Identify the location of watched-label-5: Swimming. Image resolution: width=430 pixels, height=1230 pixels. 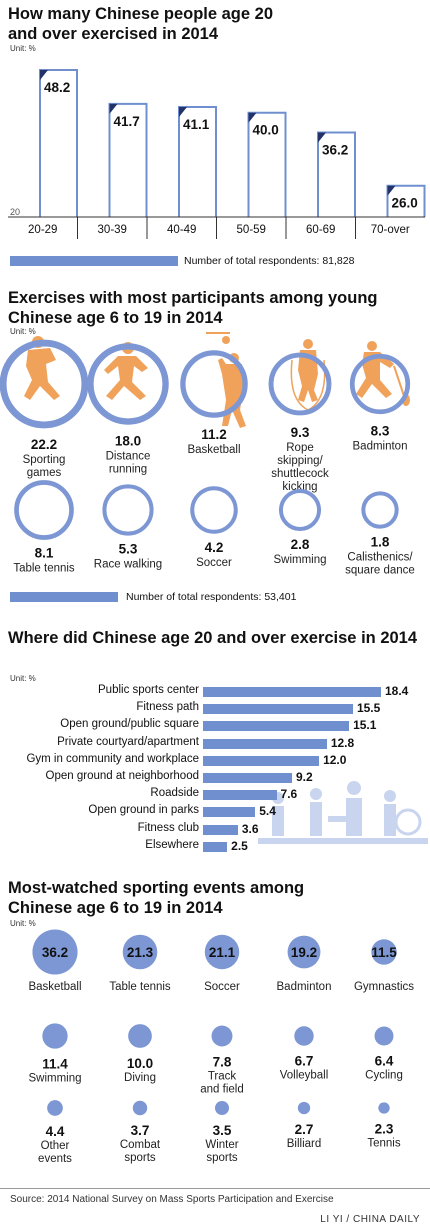
(54, 1079).